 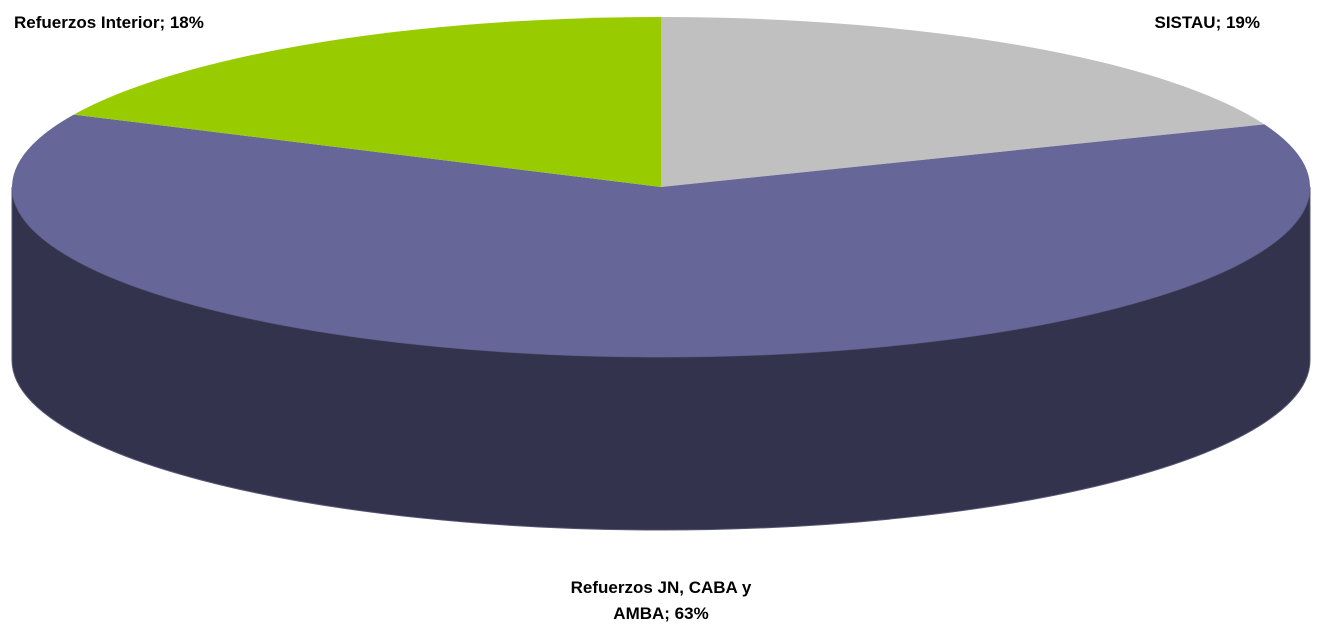 What do you see at coordinates (661, 600) in the screenshot?
I see `data-label: Refuerzos JN, CABA y AMBA; 63%` at bounding box center [661, 600].